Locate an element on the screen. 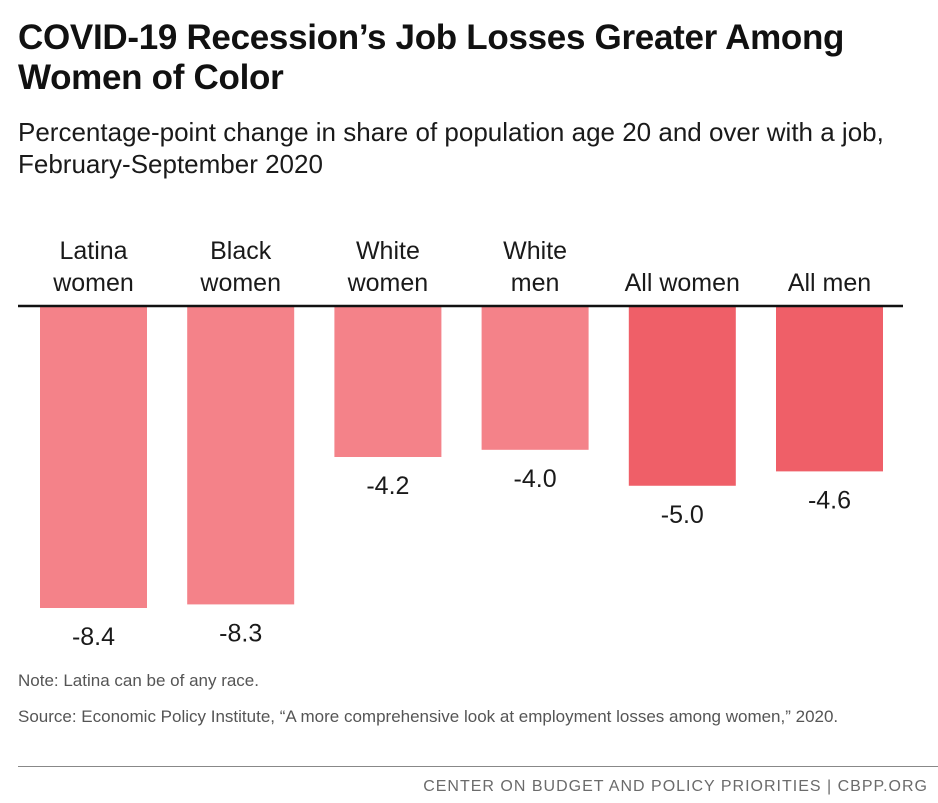 The width and height of the screenshot is (938, 803). value-label-2: -4.2 is located at coordinates (387, 486).